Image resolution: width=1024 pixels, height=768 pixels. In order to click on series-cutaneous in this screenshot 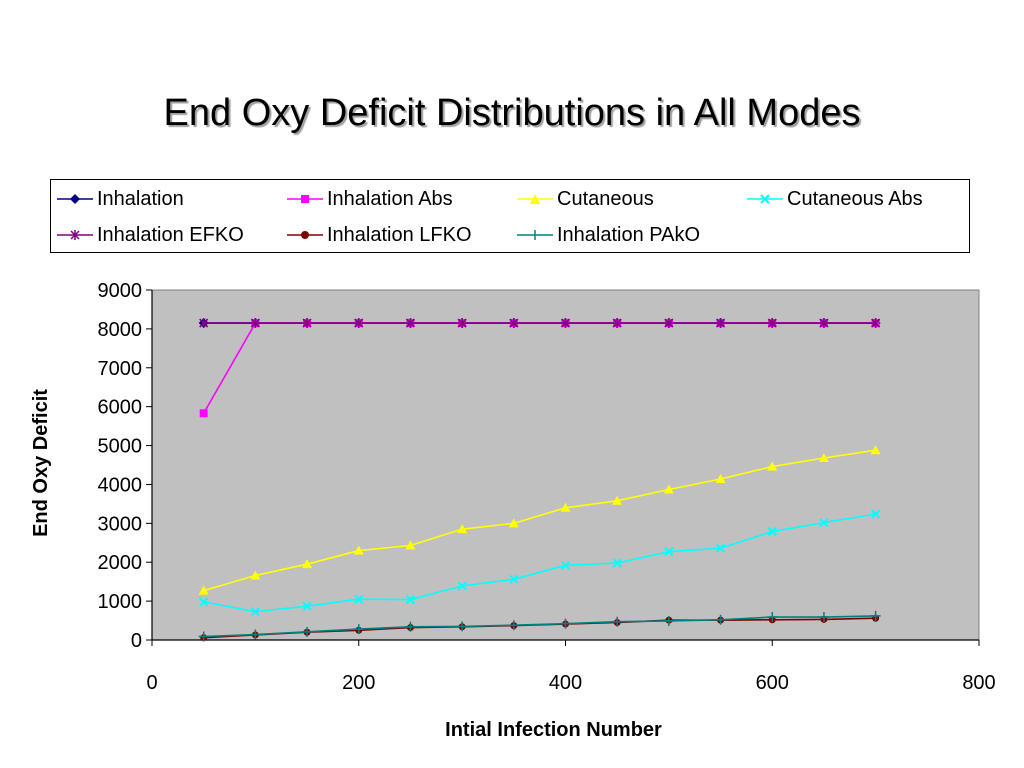, I will do `click(539, 520)`.